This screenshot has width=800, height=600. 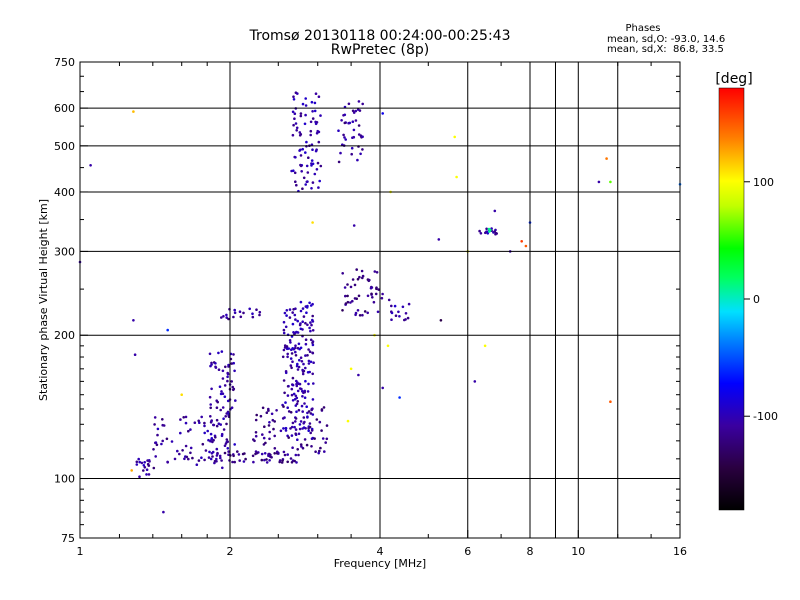 I want to click on x-tick-label: 8, so click(x=530, y=551).